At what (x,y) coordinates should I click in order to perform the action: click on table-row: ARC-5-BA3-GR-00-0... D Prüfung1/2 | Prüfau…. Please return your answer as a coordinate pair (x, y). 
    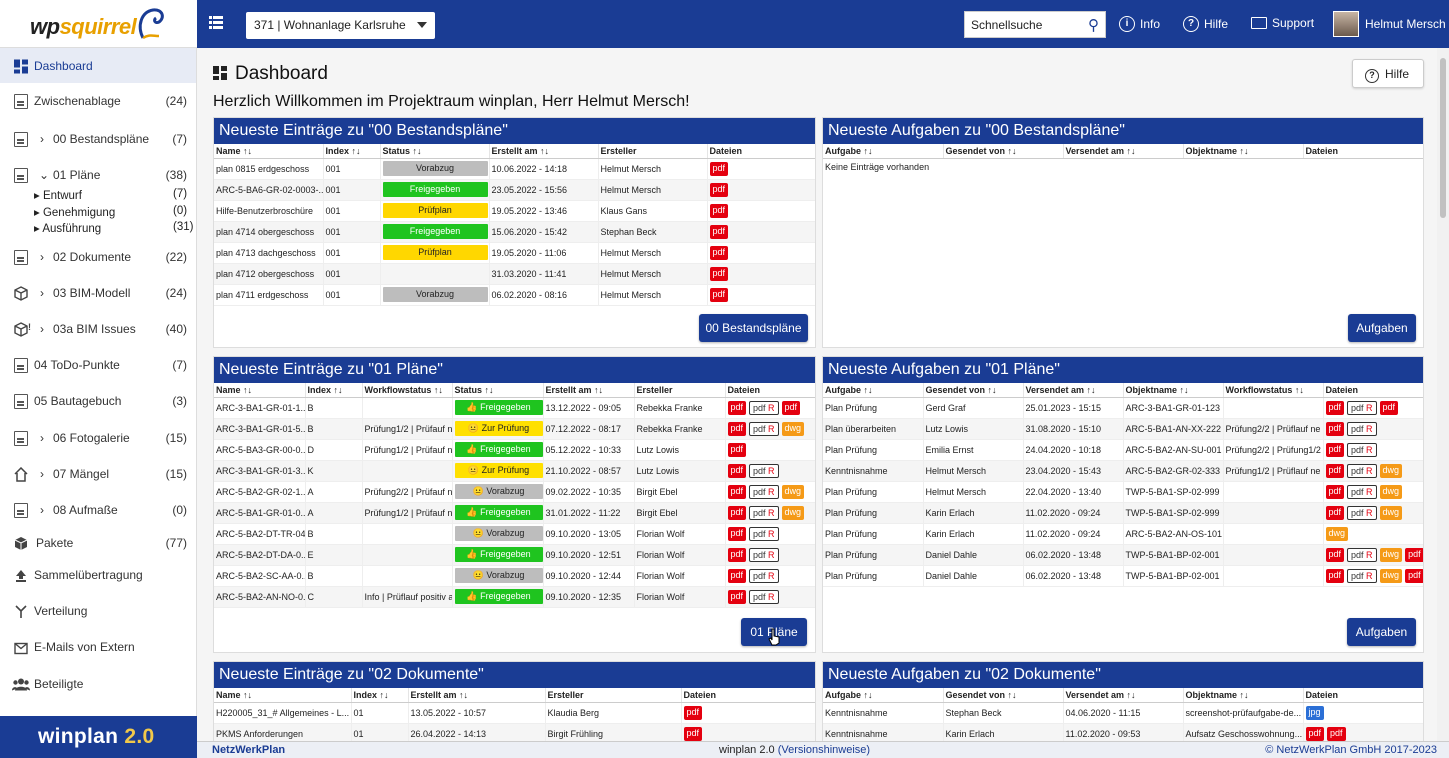
    Looking at the image, I should click on (514, 450).